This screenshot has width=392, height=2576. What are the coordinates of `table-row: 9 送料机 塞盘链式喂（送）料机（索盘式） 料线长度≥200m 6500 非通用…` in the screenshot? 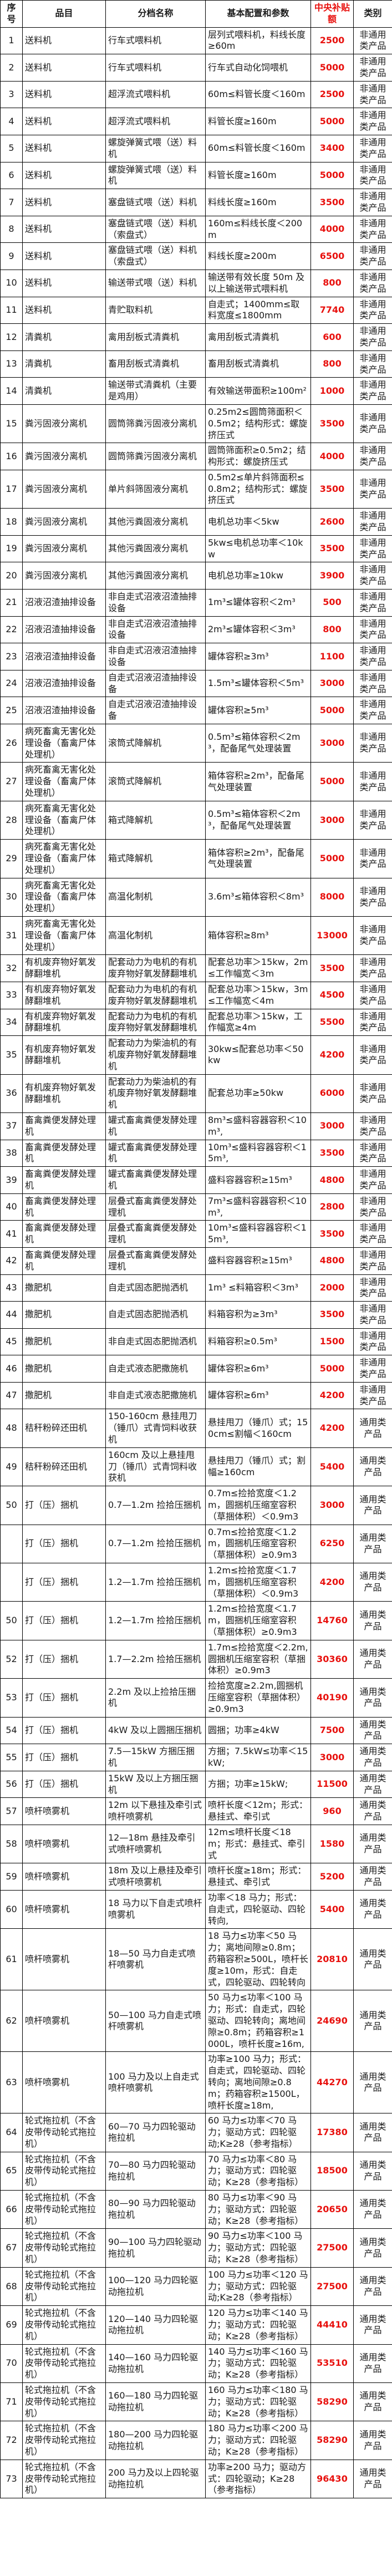 It's located at (196, 256).